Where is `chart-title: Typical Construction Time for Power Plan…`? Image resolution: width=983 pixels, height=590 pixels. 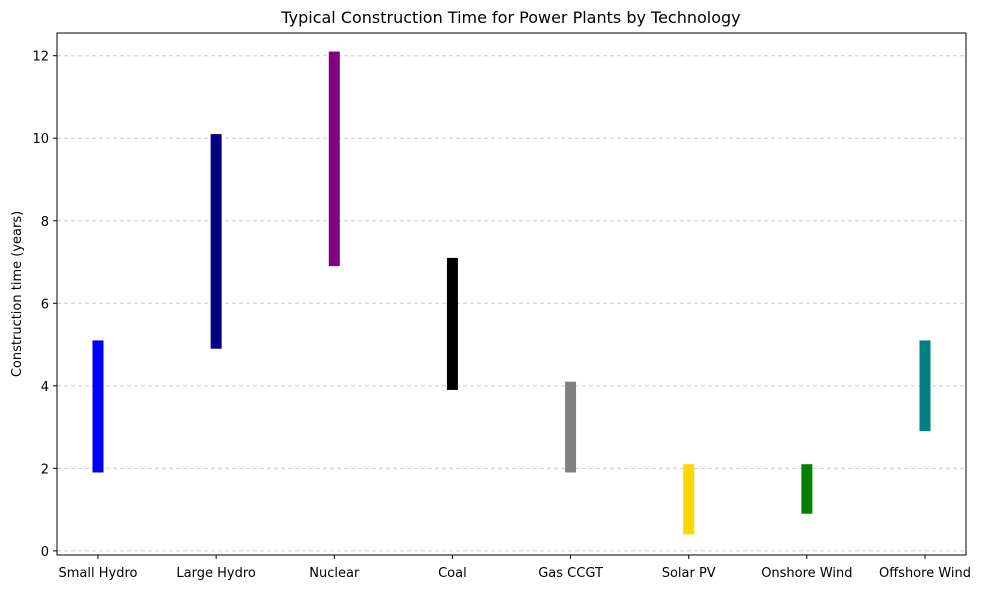
chart-title: Typical Construction Time for Power Plan… is located at coordinates (510, 17).